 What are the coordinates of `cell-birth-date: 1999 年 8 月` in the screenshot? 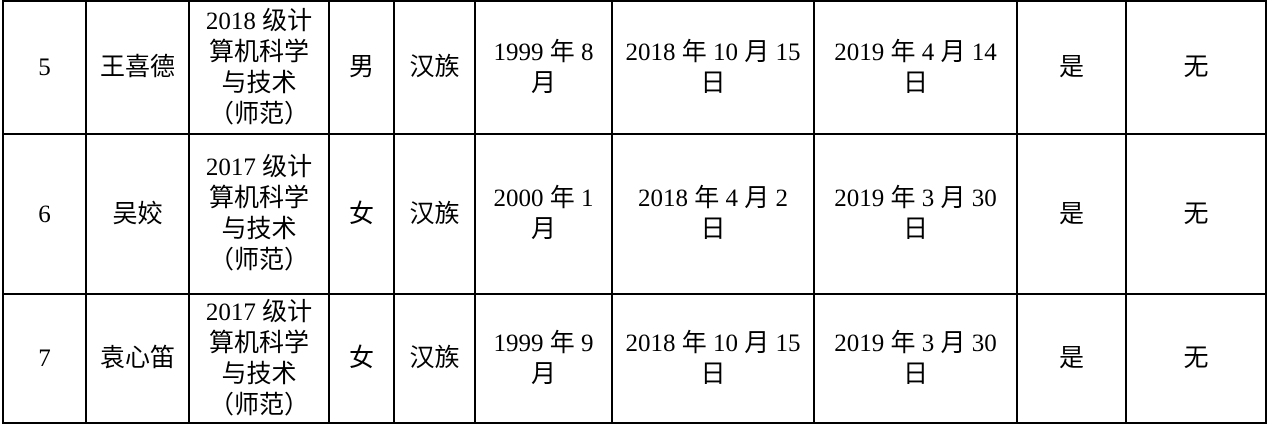 It's located at (543, 67).